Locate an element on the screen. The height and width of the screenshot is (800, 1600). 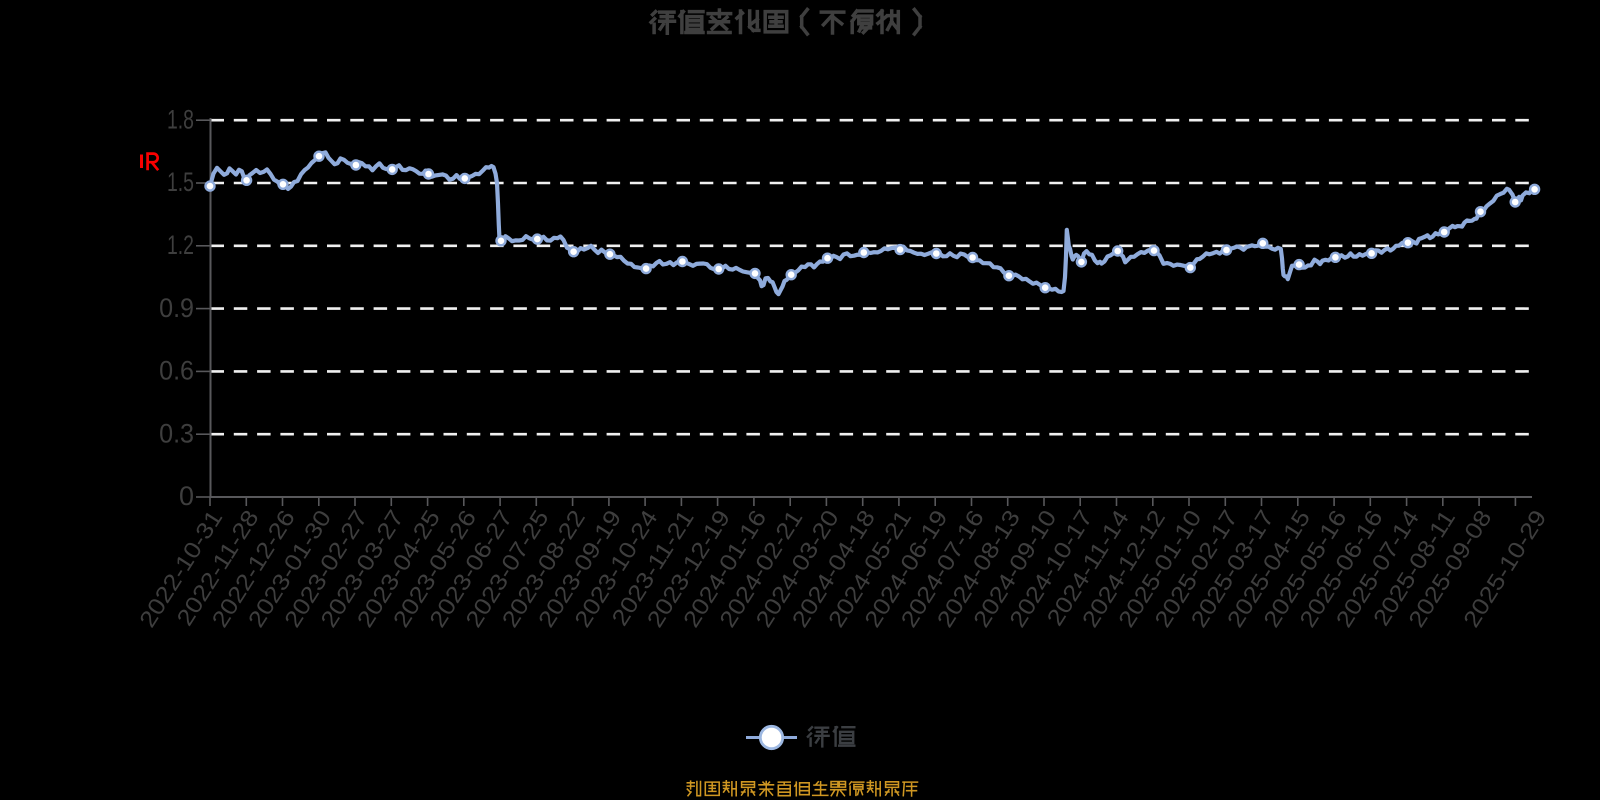
svg-text: 1.2 is located at coordinates (180, 245).